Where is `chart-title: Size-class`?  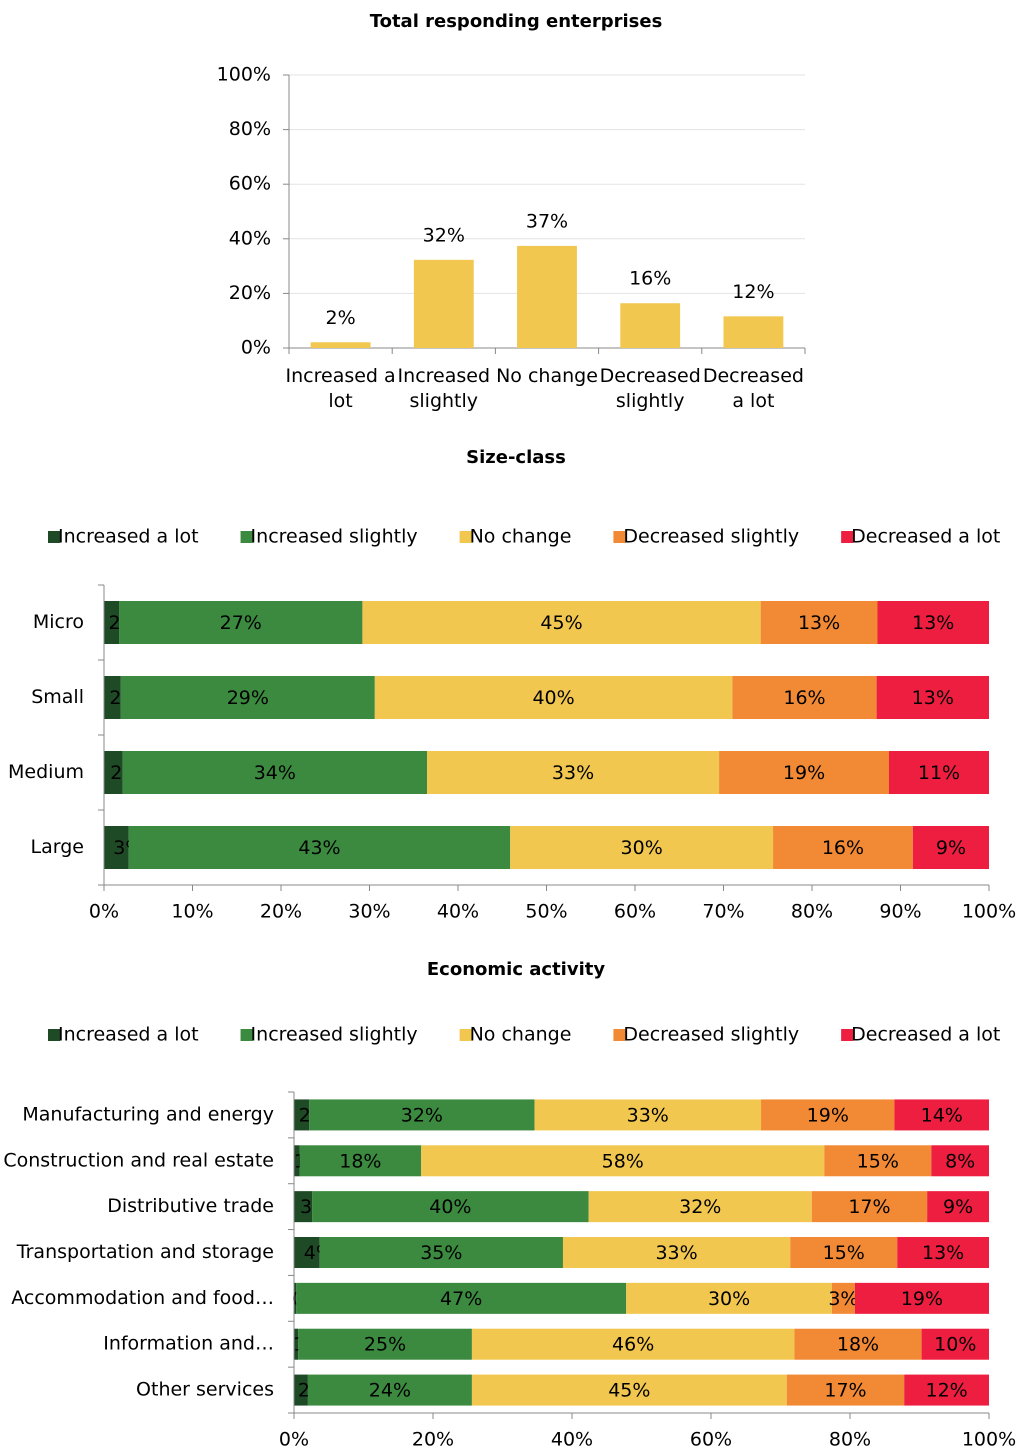 chart-title: Size-class is located at coordinates (516, 457).